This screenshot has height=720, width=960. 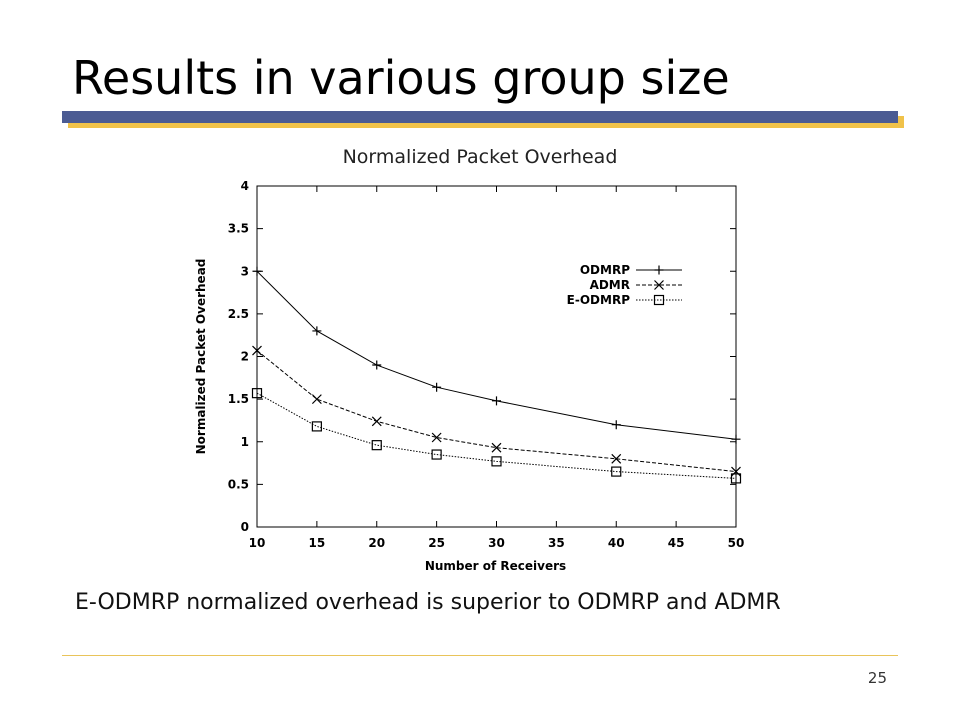 I want to click on x-axis-label: Number of Receivers, so click(x=495, y=566).